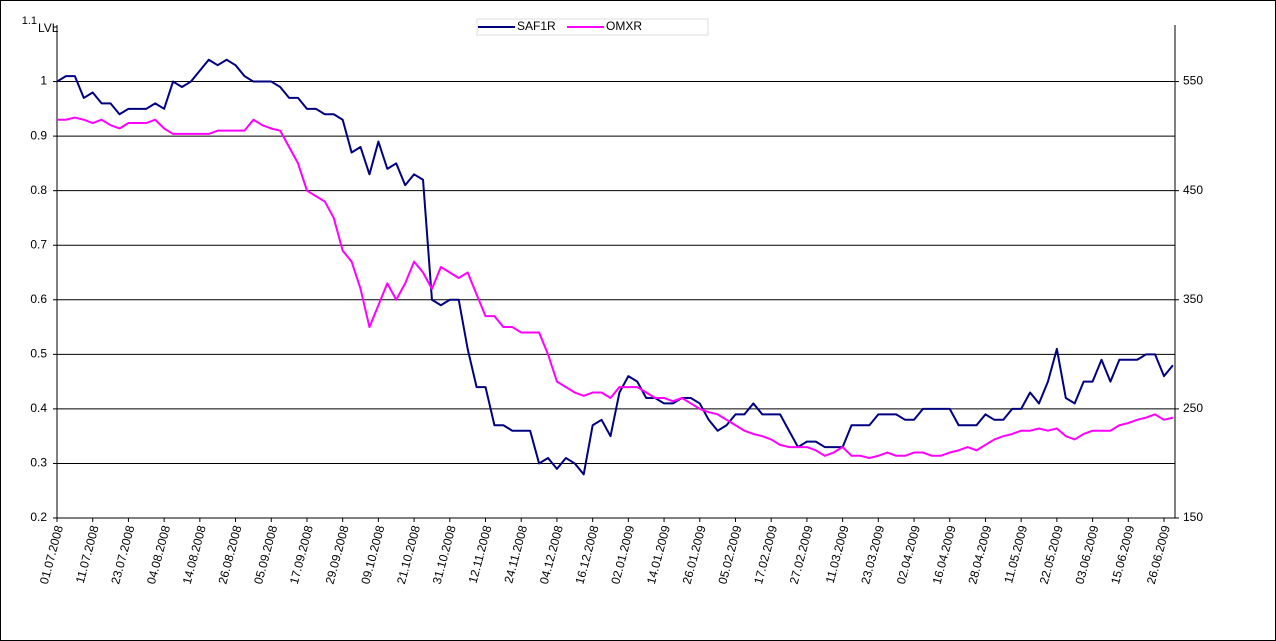 The width and height of the screenshot is (1276, 641). Describe the element at coordinates (43, 81) in the screenshot. I see `y-tick-label: 1` at that location.